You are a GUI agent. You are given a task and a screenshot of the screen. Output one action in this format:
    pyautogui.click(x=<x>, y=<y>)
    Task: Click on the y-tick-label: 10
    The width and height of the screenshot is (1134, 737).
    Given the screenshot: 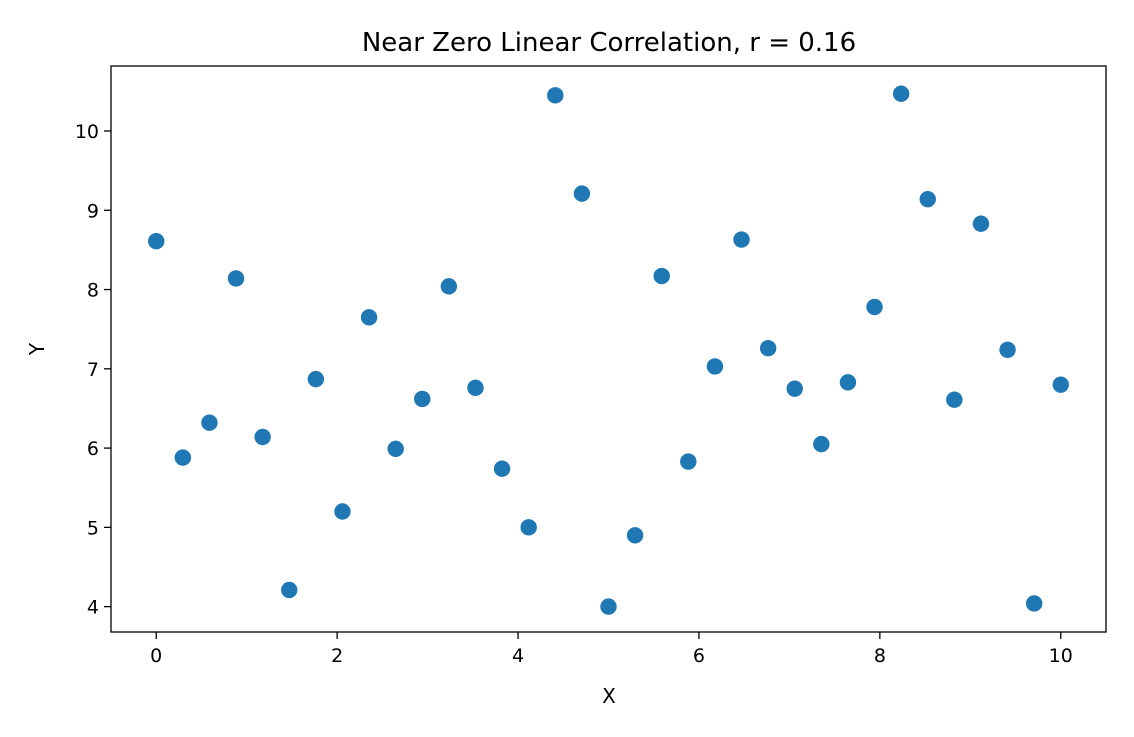 What is the action you would take?
    pyautogui.click(x=87, y=132)
    